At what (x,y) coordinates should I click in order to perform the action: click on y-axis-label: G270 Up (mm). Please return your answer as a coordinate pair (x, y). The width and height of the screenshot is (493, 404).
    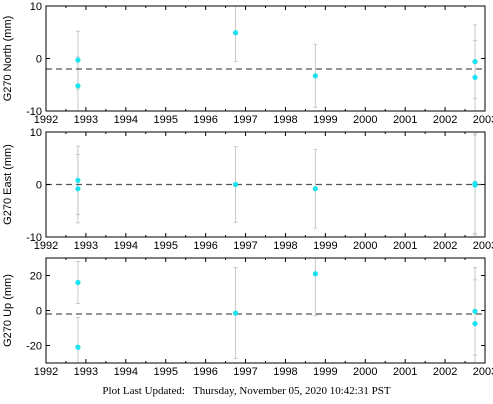
    Looking at the image, I should click on (8, 310).